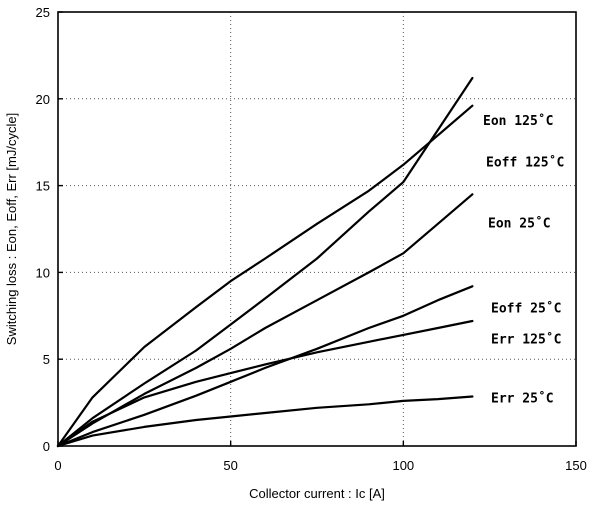  Describe the element at coordinates (230, 465) in the screenshot. I see `x-tick-label-1: 50` at that location.